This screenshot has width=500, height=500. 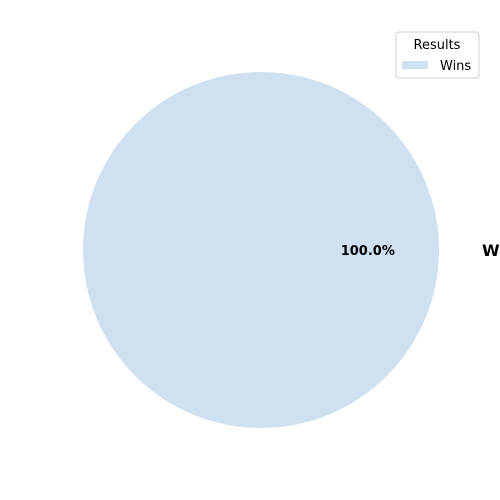 I want to click on legend-entry-wins: Wins, so click(x=455, y=66).